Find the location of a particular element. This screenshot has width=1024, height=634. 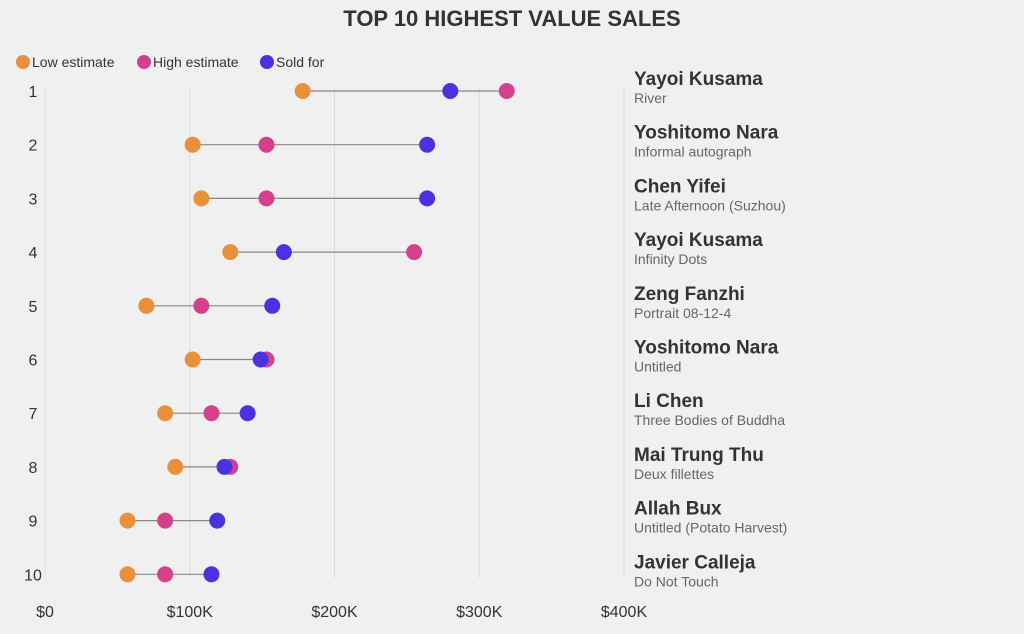

x-tick-label: $300K is located at coordinates (479, 612).